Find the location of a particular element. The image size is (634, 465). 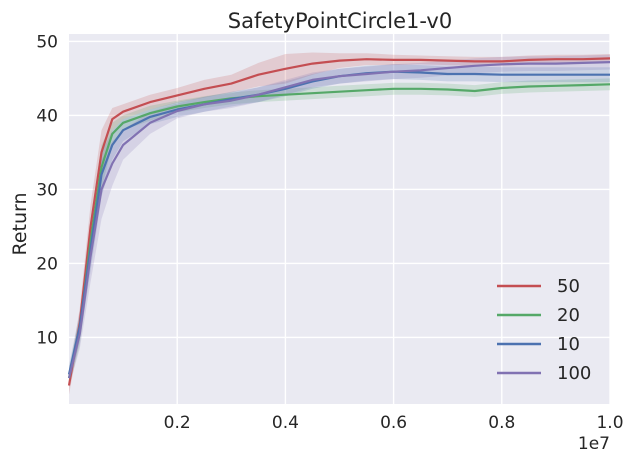

x-tick-label: 0.4 is located at coordinates (285, 423).